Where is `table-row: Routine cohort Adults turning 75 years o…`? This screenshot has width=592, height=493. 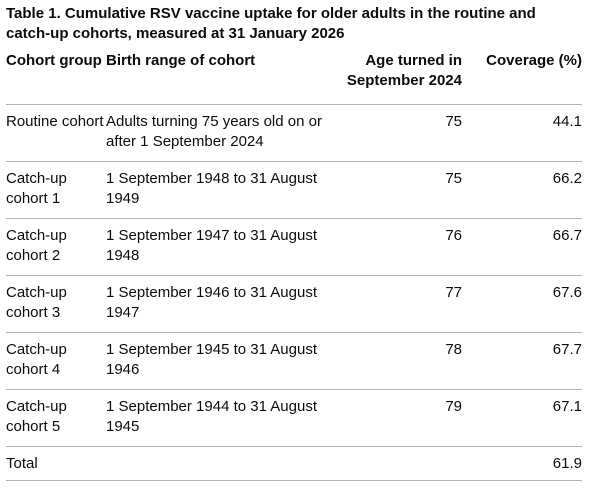
table-row: Routine cohort Adults turning 75 years o… is located at coordinates (294, 133).